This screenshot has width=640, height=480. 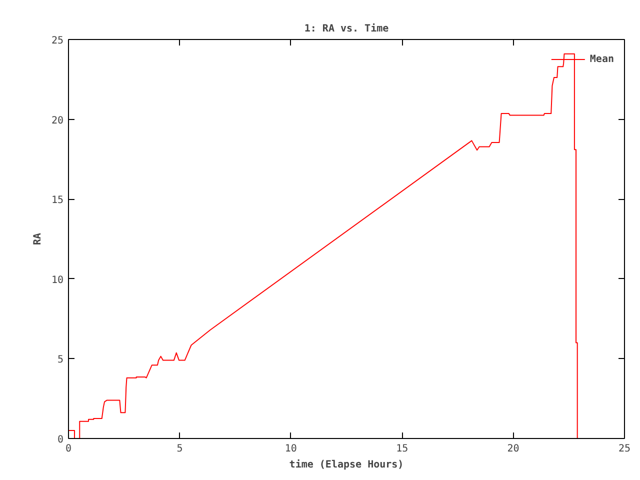 What do you see at coordinates (346, 28) in the screenshot?
I see `chart-title: 1: RA vs. Time` at bounding box center [346, 28].